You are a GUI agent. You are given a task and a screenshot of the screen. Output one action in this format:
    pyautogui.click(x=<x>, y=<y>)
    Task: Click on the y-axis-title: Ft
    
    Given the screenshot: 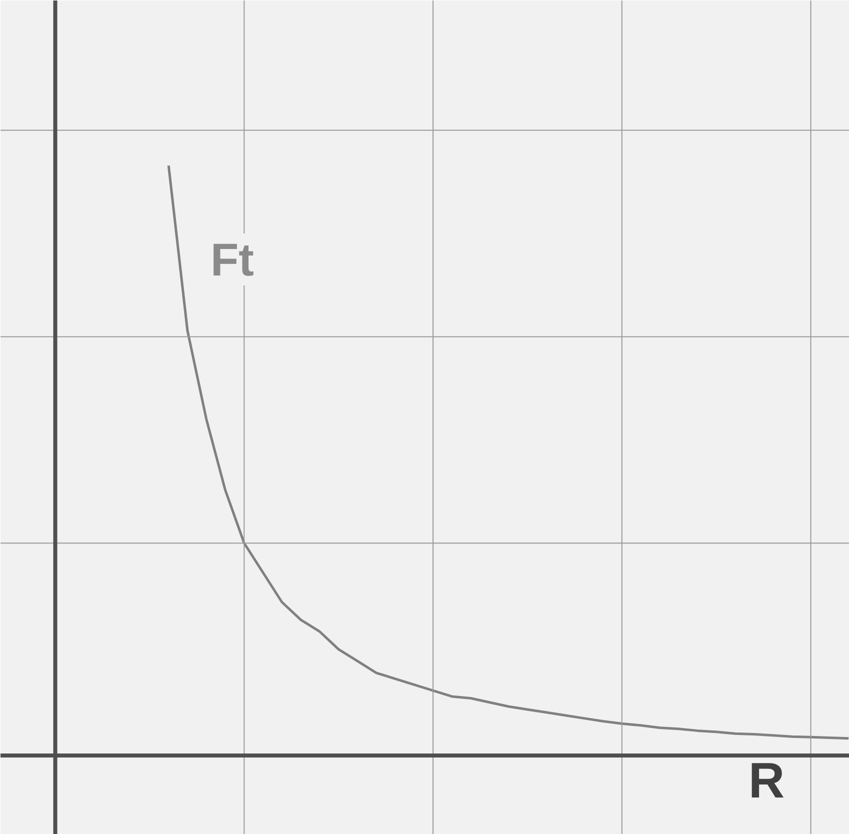 What is the action you would take?
    pyautogui.click(x=232, y=260)
    